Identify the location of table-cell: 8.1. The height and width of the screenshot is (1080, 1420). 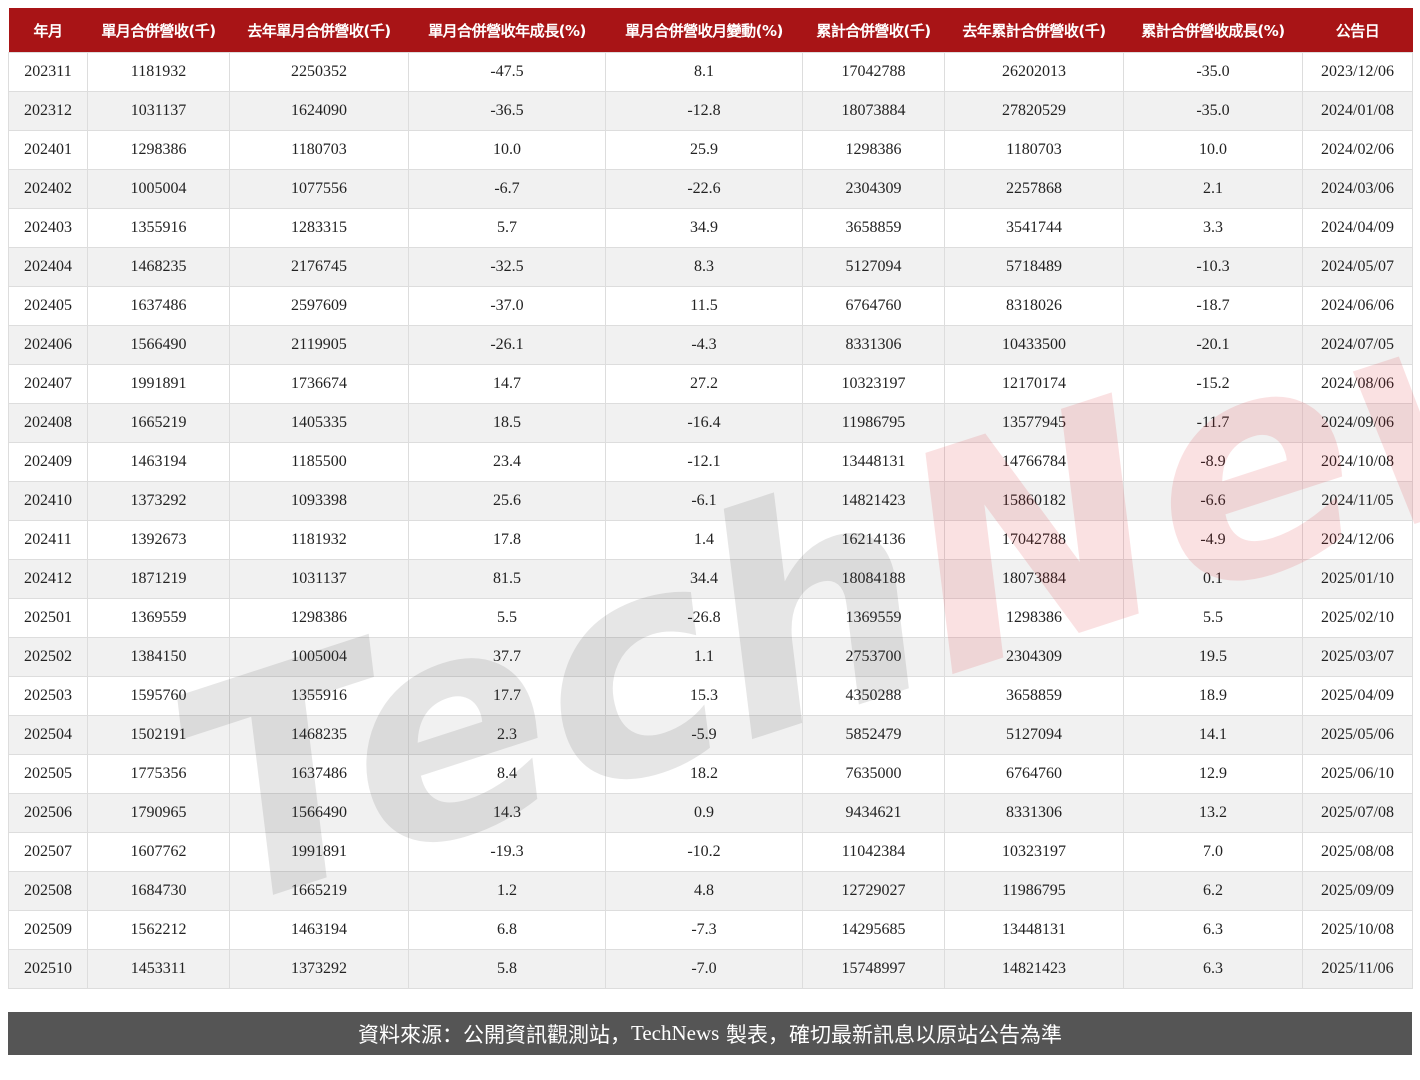
(704, 72).